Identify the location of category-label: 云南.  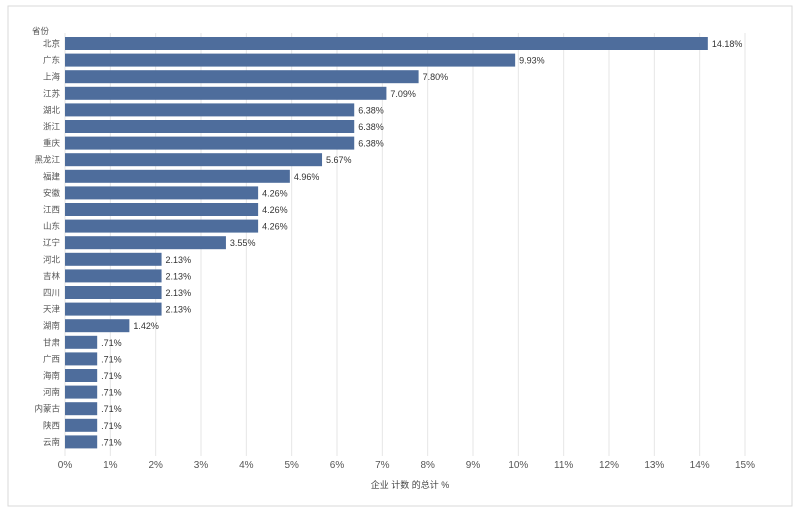
(51, 442).